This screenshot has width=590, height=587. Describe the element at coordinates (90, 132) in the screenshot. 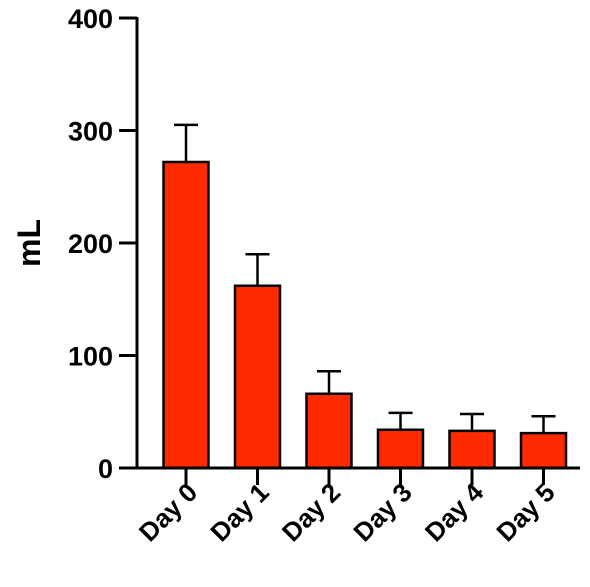

I see `y-tick-label: 300` at that location.